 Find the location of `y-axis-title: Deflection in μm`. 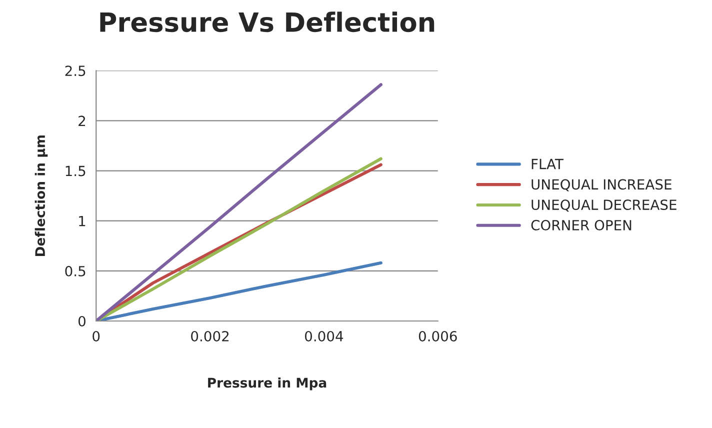

y-axis-title: Deflection in μm is located at coordinates (41, 195).